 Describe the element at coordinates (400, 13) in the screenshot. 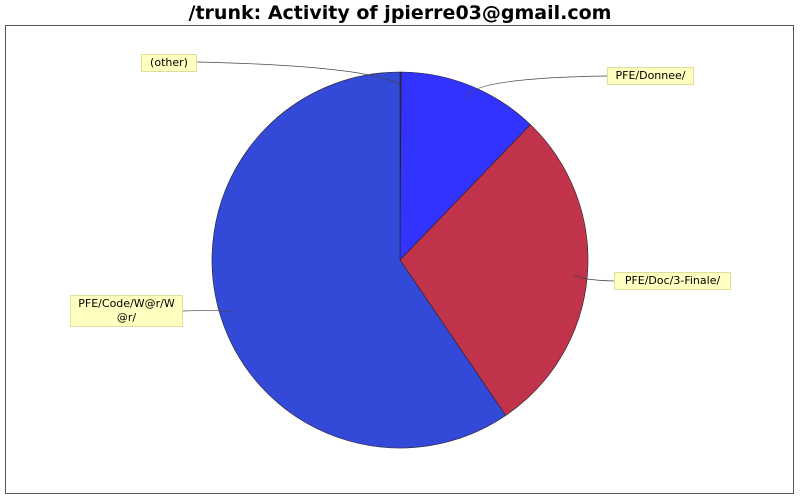

I see `chart-title: /trunk: Activity of jpierre03@gmail.com` at that location.